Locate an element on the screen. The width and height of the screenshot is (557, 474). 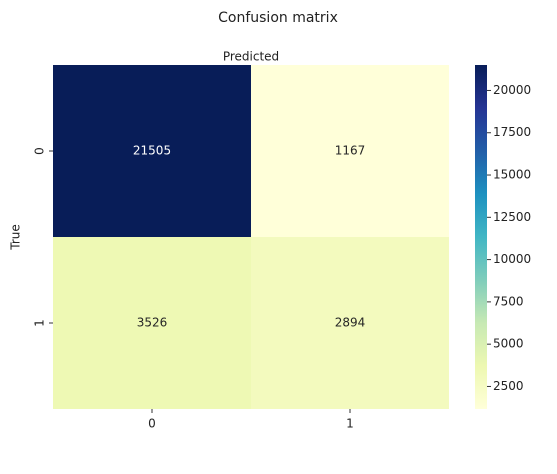
y-tick-label: 1 is located at coordinates (40, 323).